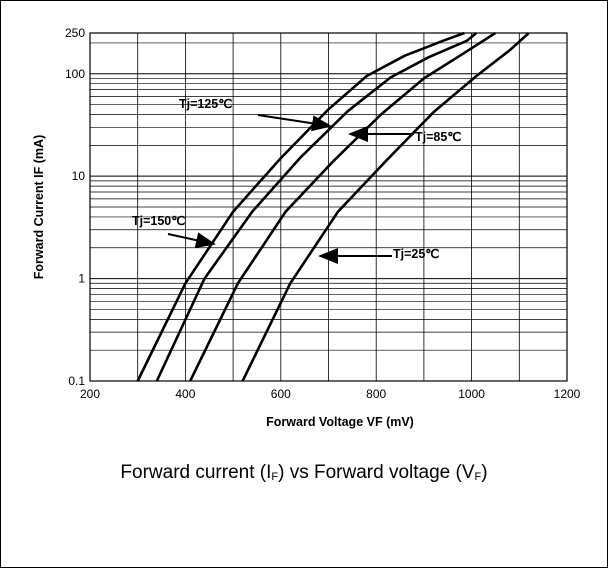 The width and height of the screenshot is (608, 568). I want to click on curve-label: Tj=150℃, so click(158, 221).